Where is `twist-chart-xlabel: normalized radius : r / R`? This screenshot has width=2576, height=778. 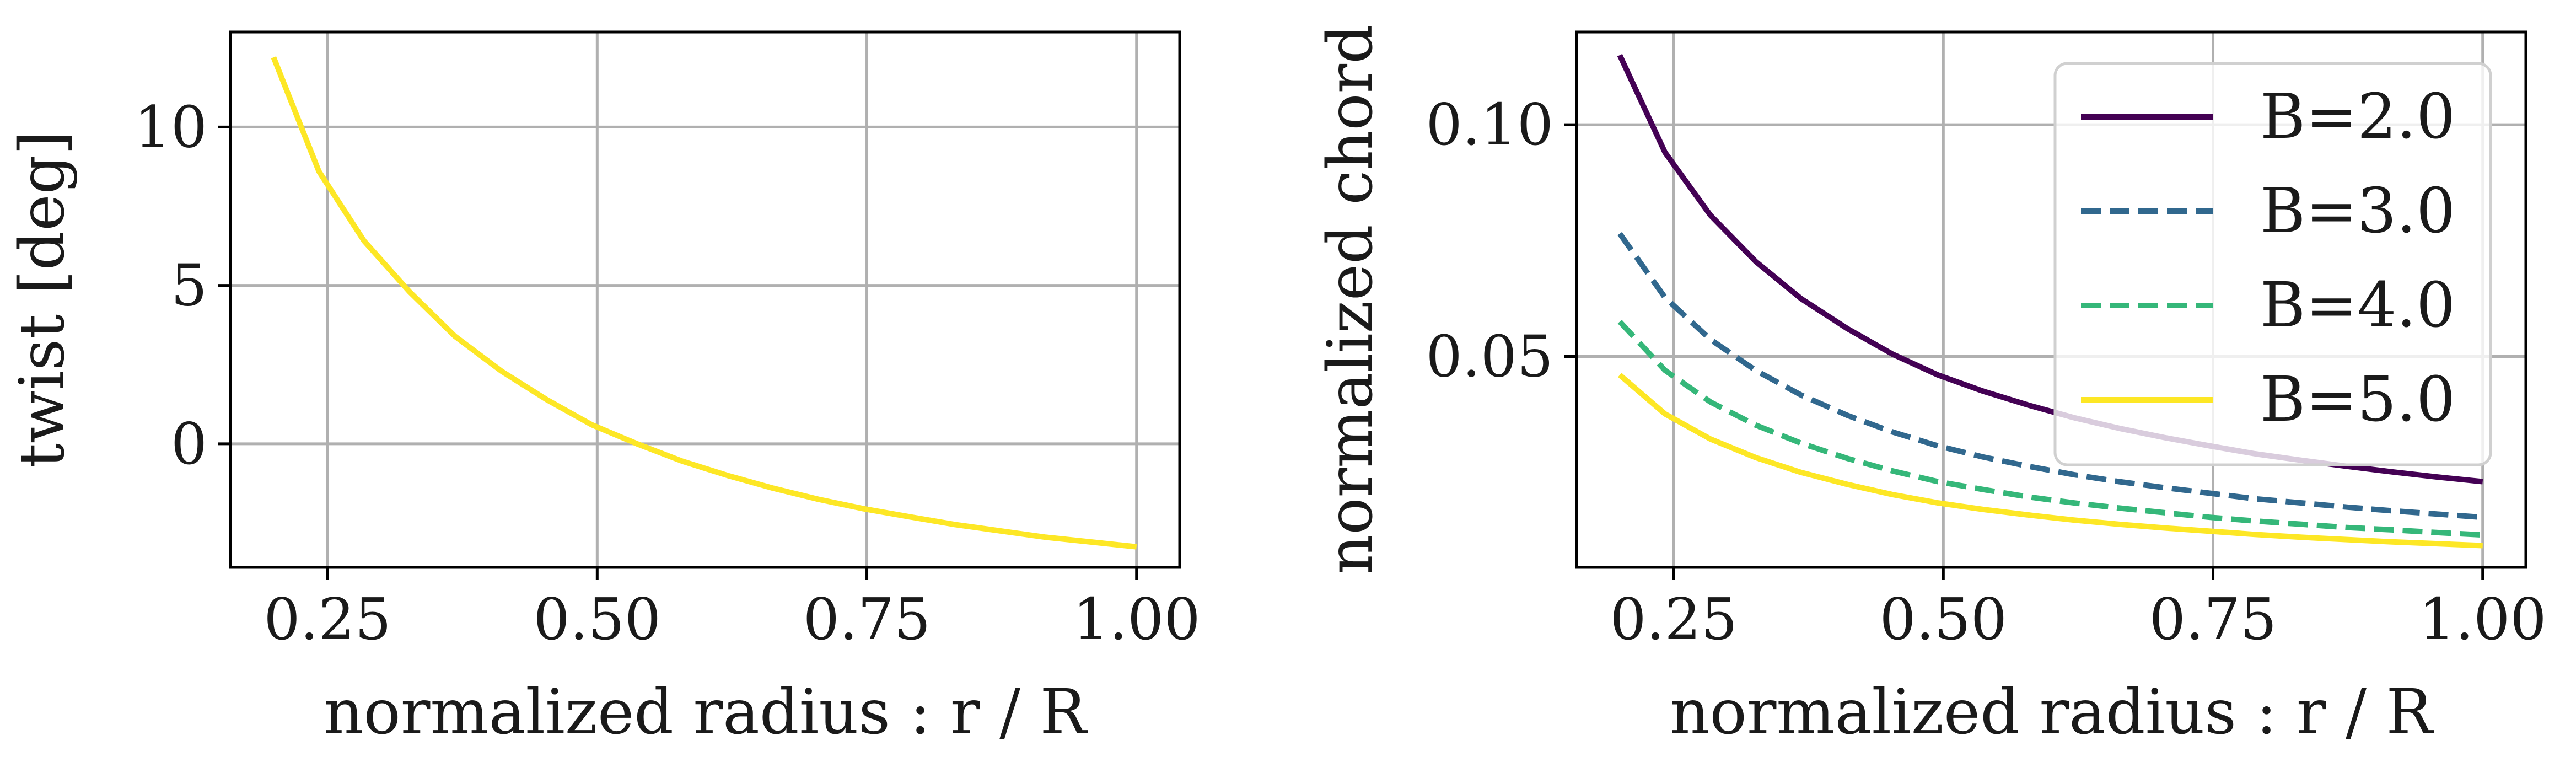
twist-chart-xlabel: normalized radius : r / R is located at coordinates (706, 712).